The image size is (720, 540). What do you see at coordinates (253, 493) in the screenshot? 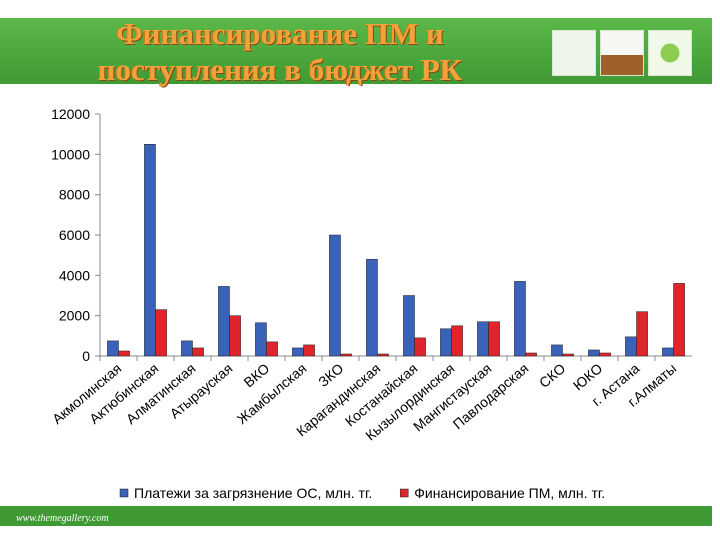
I see `legend-label: Платежи за загрязнение ОС, млн. тг.` at bounding box center [253, 493].